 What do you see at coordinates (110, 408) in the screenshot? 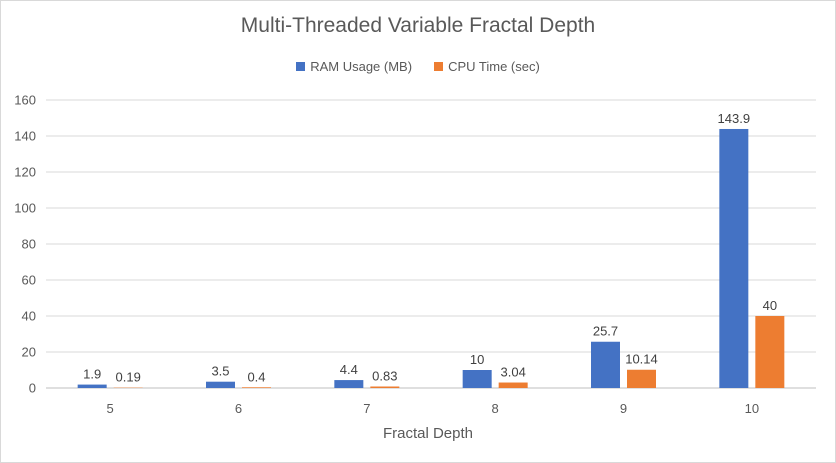
I see `x-tick-label: 5` at bounding box center [110, 408].